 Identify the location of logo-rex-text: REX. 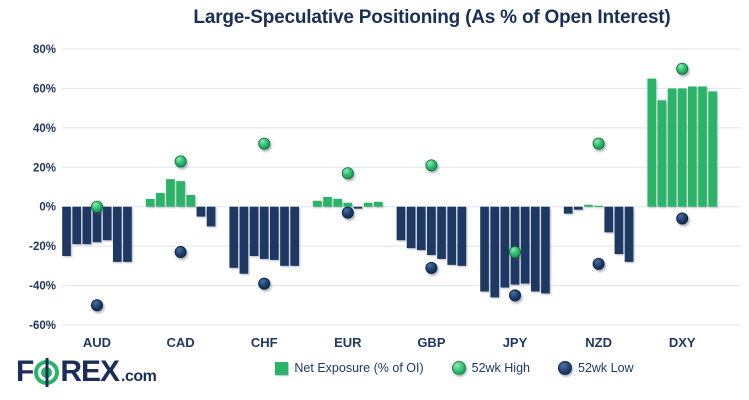
(90, 371).